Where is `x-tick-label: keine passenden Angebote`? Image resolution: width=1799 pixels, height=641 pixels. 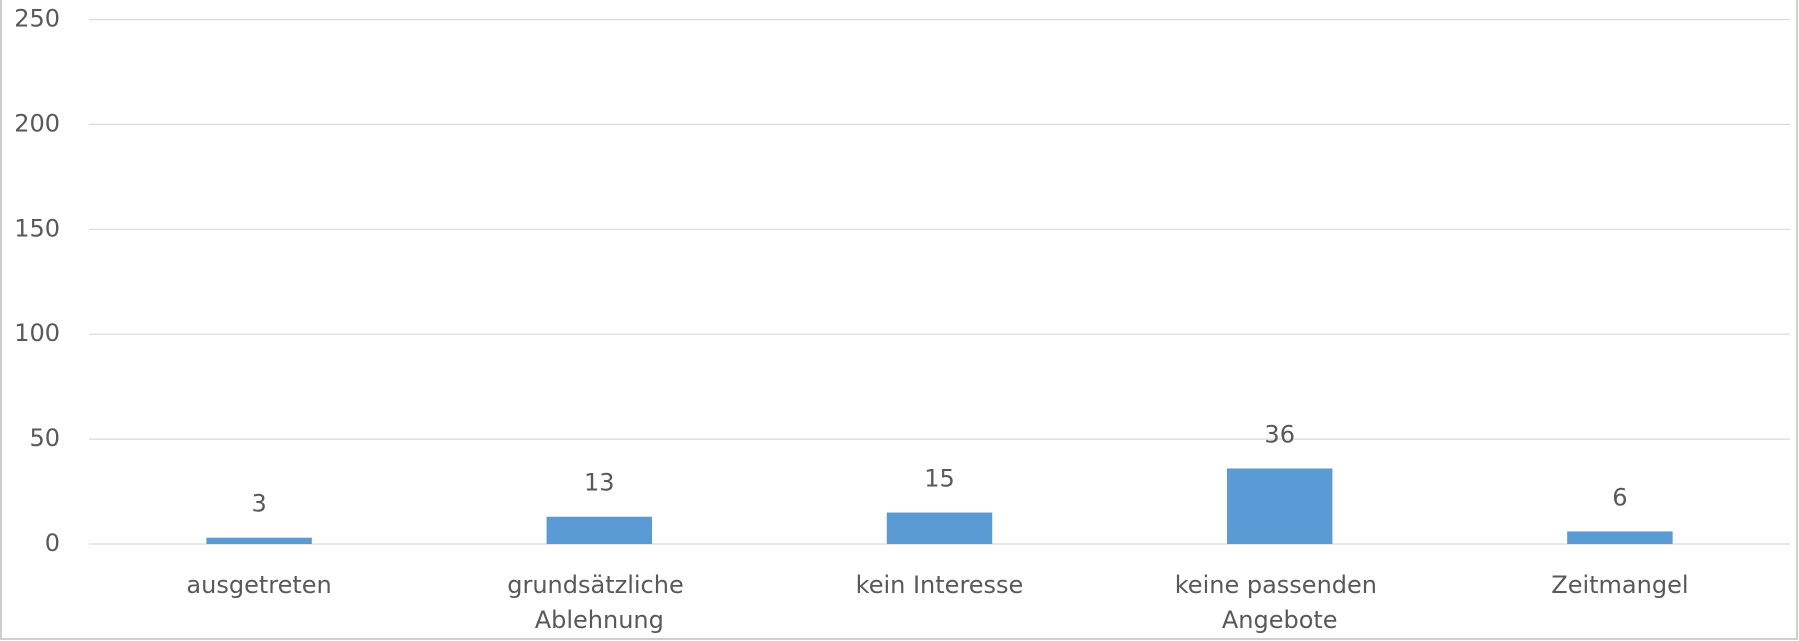 x-tick-label: keine passenden Angebote is located at coordinates (1280, 602).